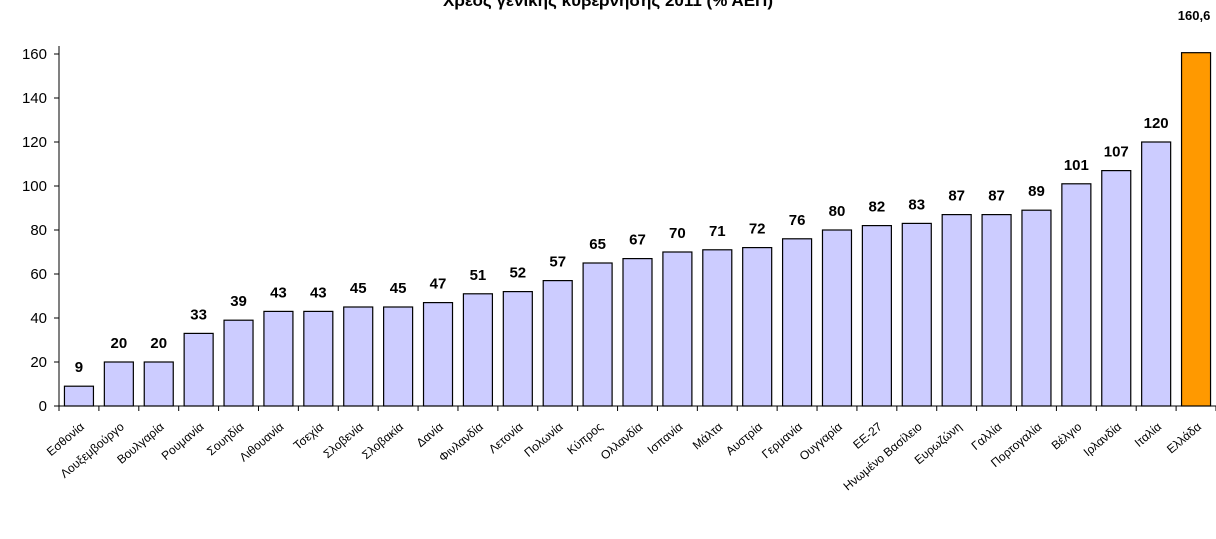 This screenshot has height=539, width=1216. What do you see at coordinates (34, 54) in the screenshot?
I see `y-tick-label: 160` at bounding box center [34, 54].